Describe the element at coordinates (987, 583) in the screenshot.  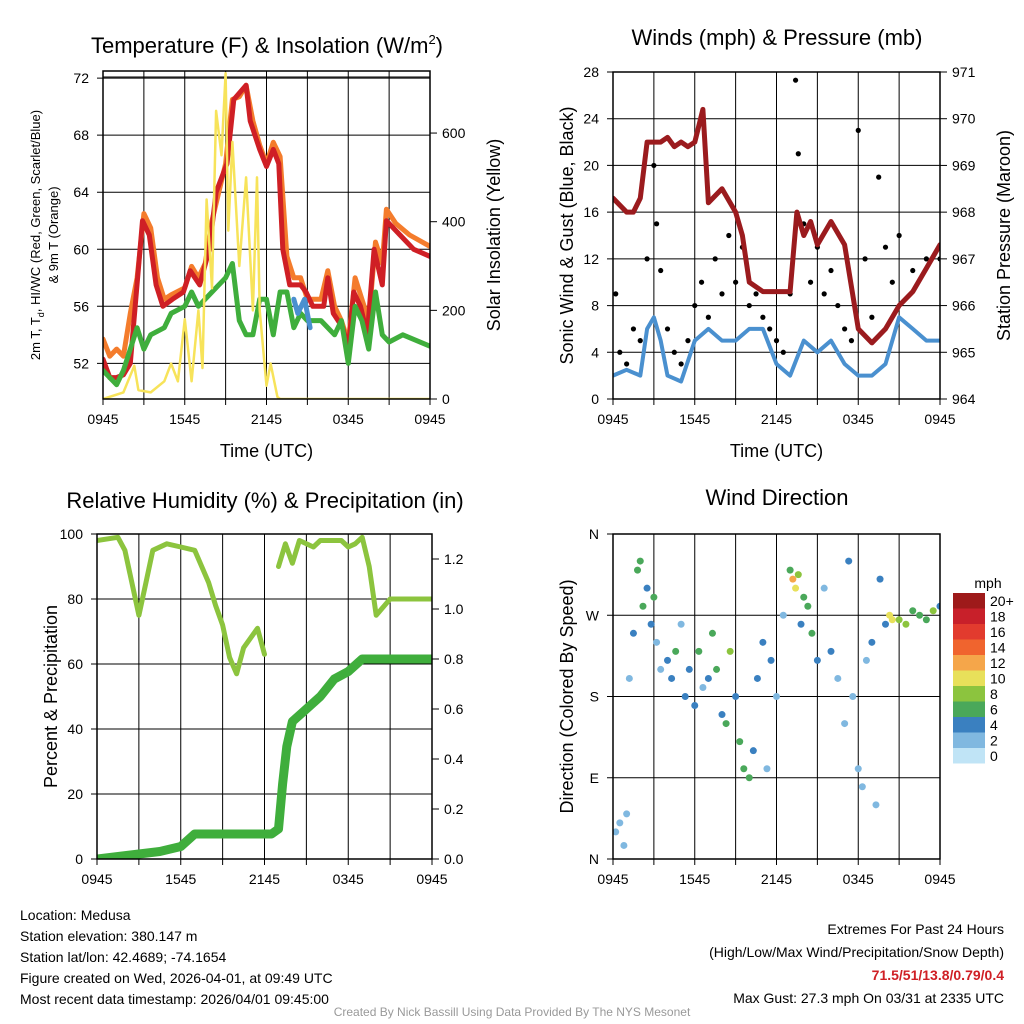
I see `colorbar-title: mph` at that location.